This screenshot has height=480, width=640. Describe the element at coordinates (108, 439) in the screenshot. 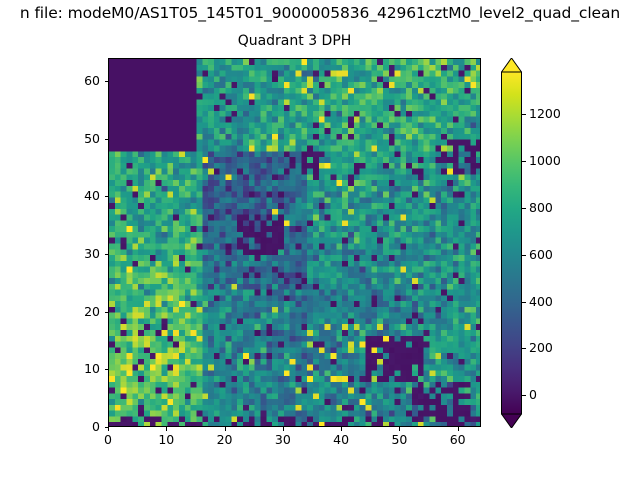

I see `x-tick-label: 0` at that location.